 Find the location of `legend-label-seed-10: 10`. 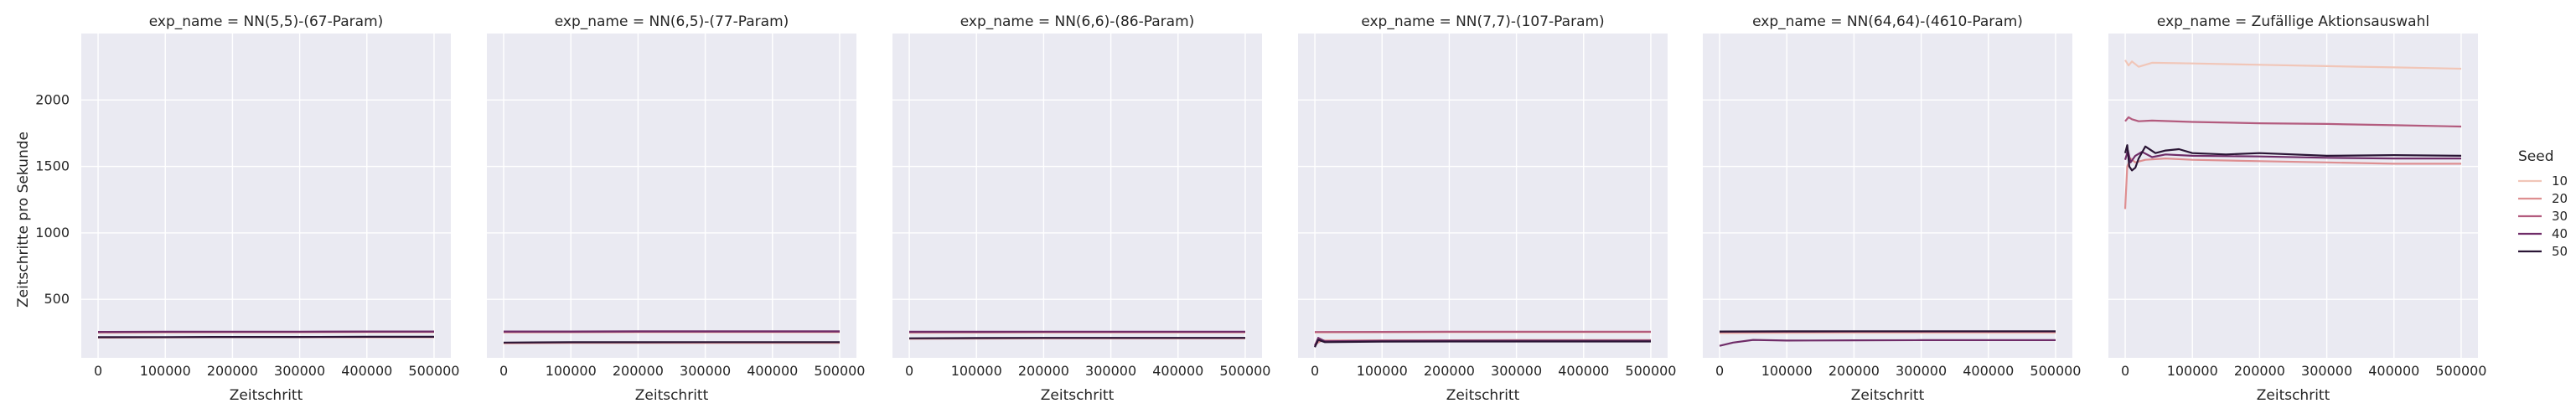

legend-label-seed-10: 10 is located at coordinates (2560, 181).